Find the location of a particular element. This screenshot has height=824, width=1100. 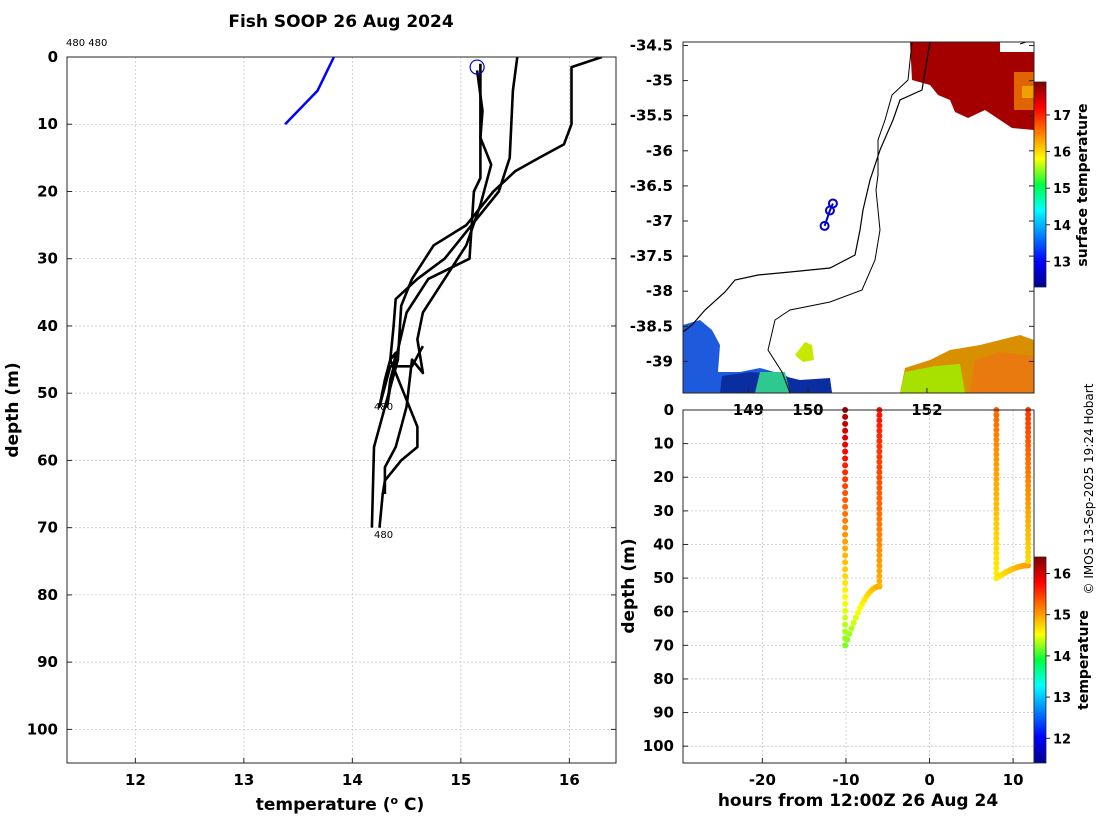

map-ytick-label: -36 is located at coordinates (659, 151).